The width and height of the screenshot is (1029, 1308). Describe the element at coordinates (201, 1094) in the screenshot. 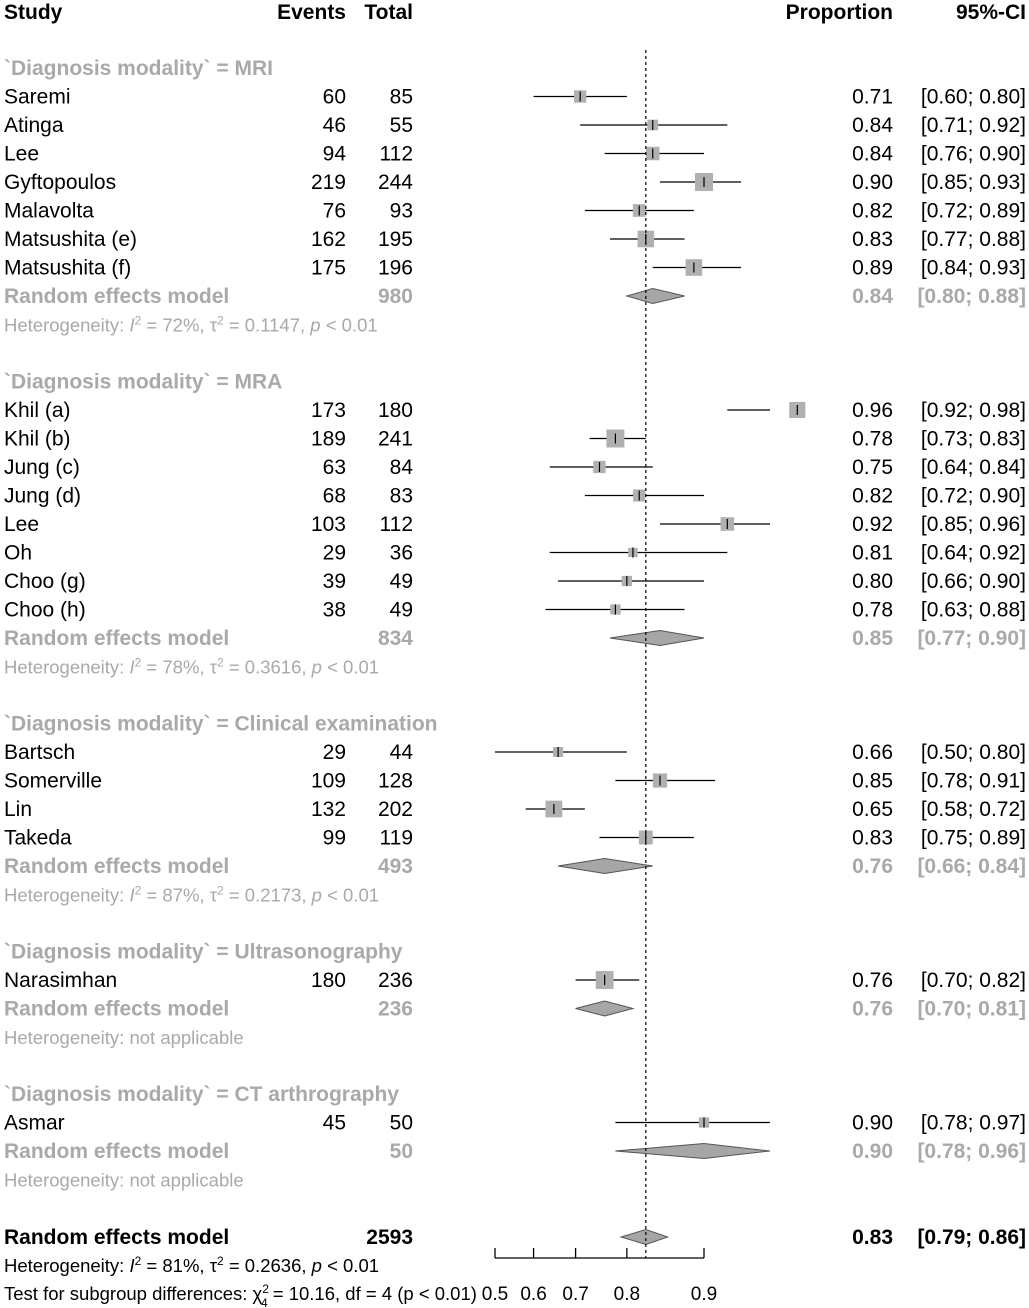

I see `subgroup-header: `Diagnosis modality` = CT arthrography` at that location.